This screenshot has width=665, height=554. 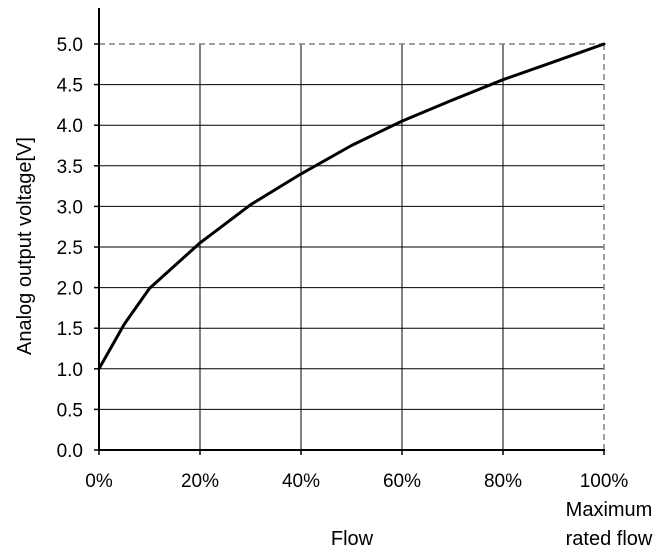 What do you see at coordinates (301, 481) in the screenshot?
I see `x-tick-label: 40%` at bounding box center [301, 481].